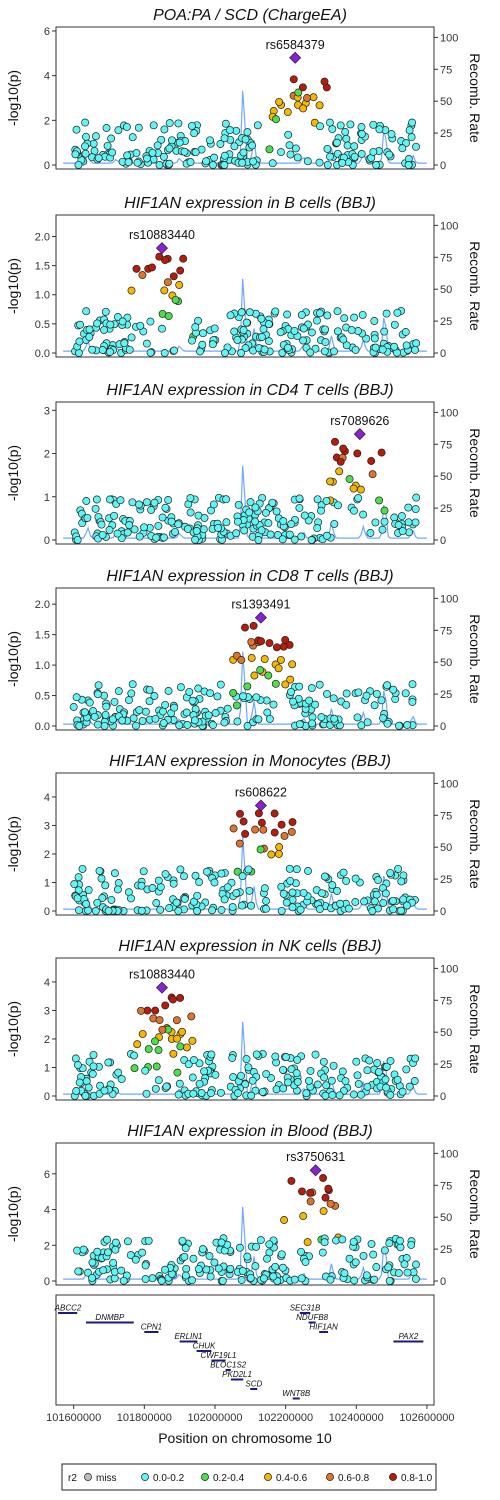  What do you see at coordinates (42, 354) in the screenshot?
I see `y-tick-label: 0.0` at bounding box center [42, 354].